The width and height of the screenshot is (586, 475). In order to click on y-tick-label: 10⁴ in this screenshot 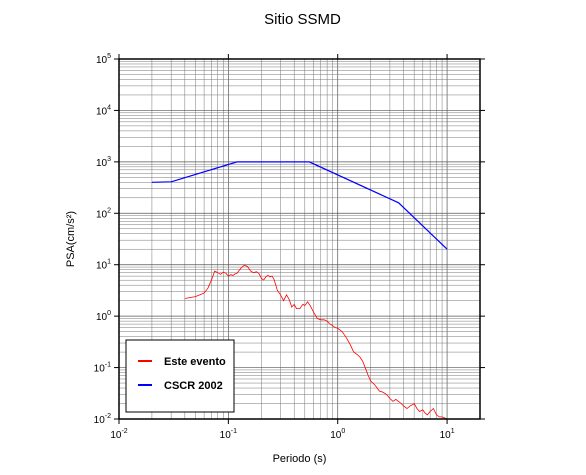, I will do `click(103, 110)`.